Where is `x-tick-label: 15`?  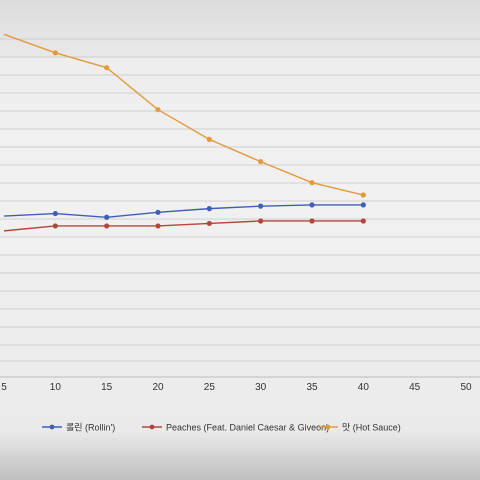
x-tick-label: 15 is located at coordinates (107, 387).